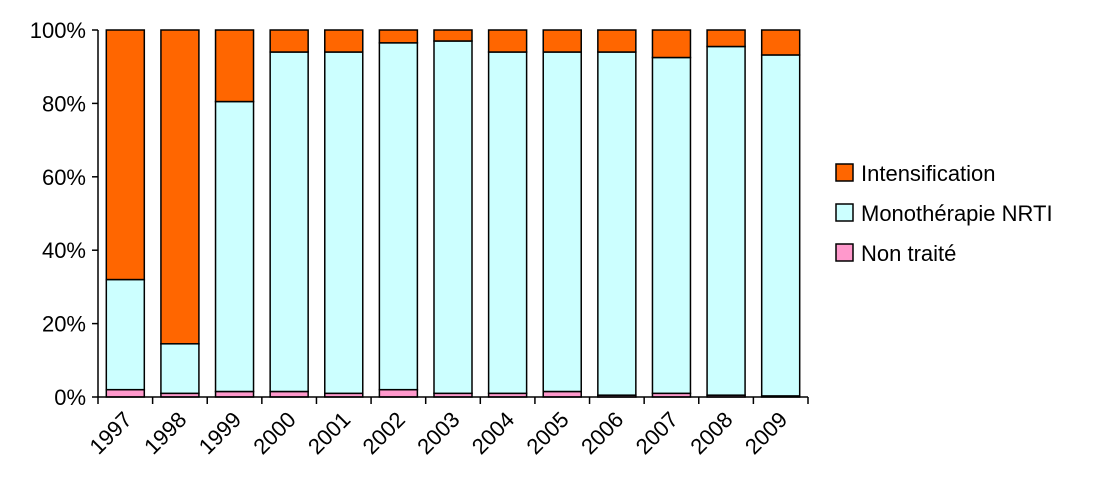  What do you see at coordinates (493, 433) in the screenshot?
I see `x-tick-label: 2004` at bounding box center [493, 433].